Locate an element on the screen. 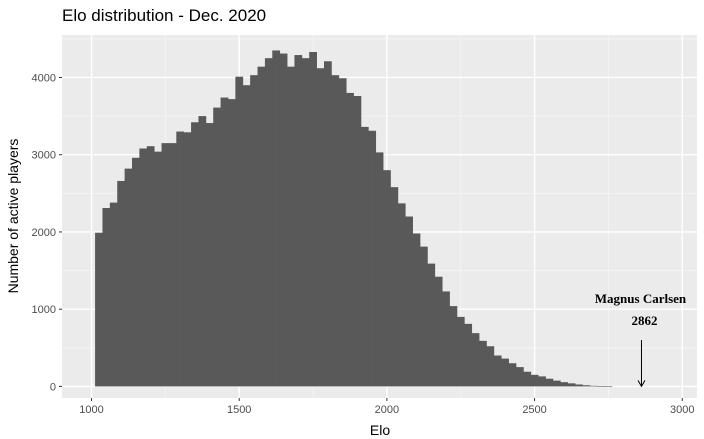 The width and height of the screenshot is (704, 439). annotation-value: 2862 is located at coordinates (644, 320).